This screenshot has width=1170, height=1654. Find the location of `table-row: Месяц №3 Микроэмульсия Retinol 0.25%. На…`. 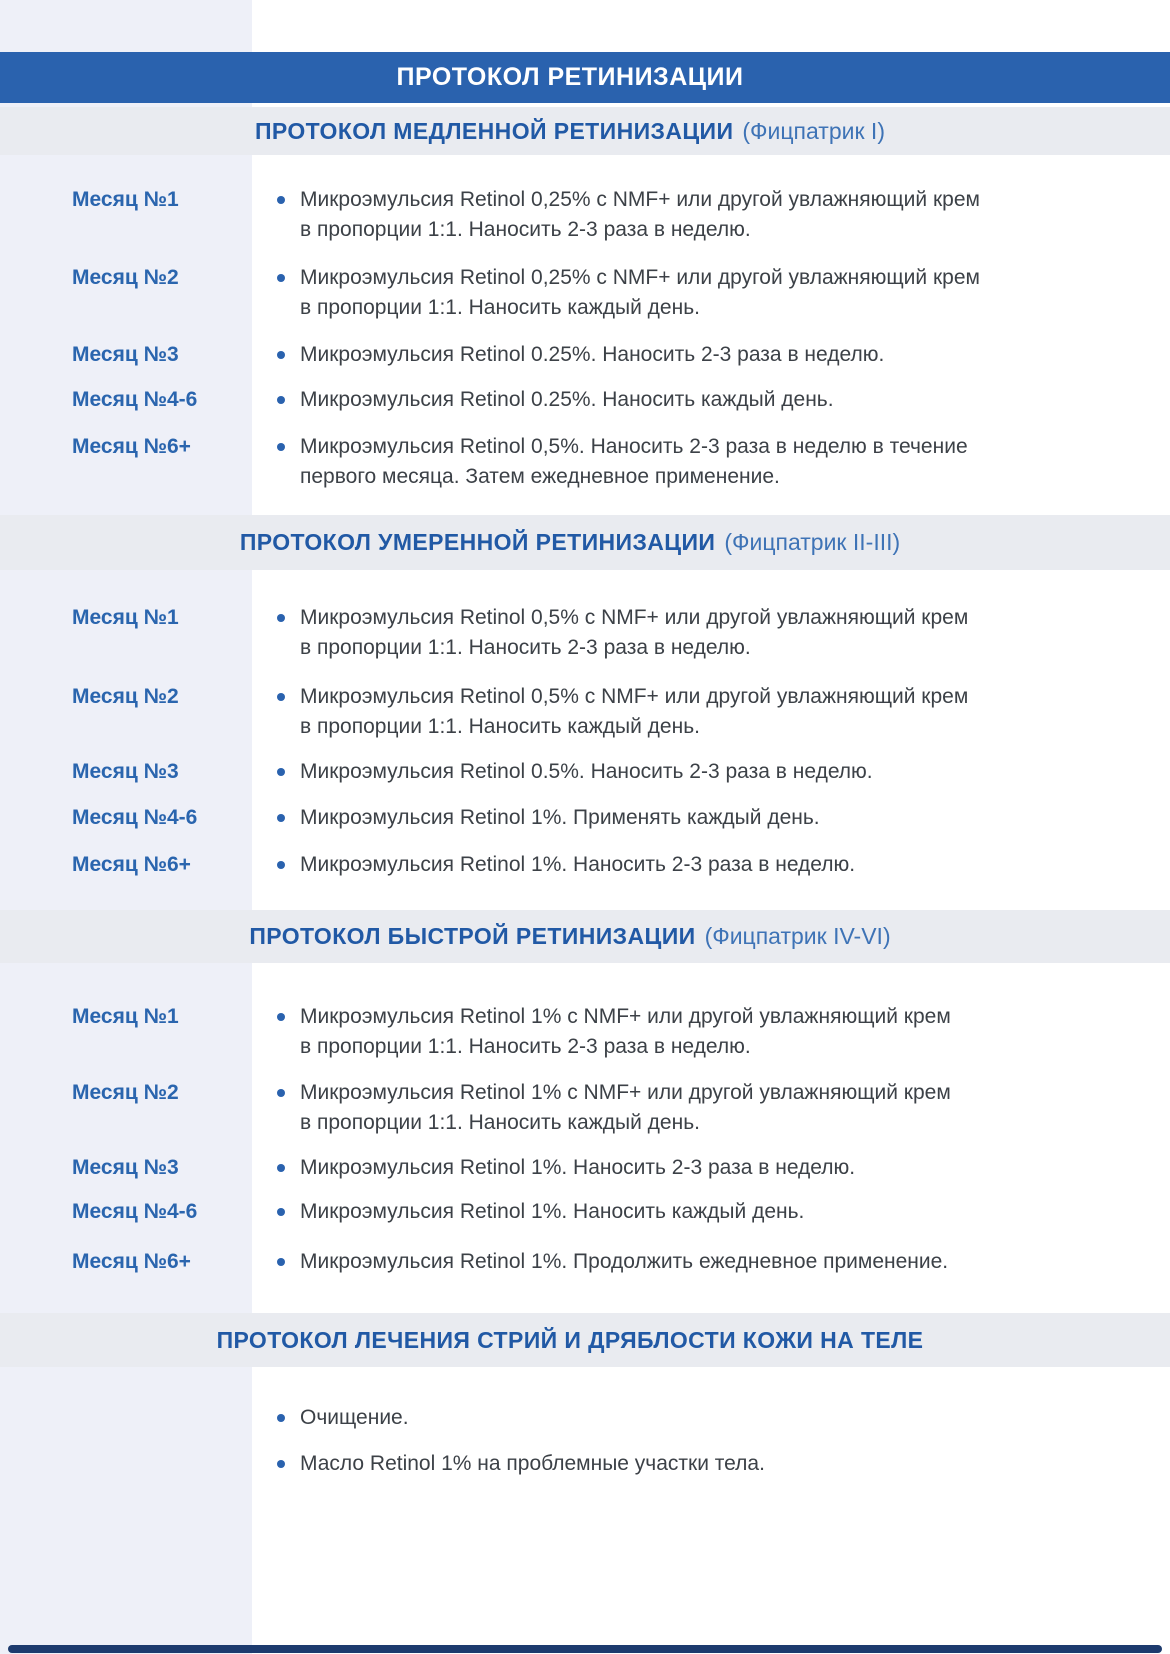

table-row: Месяц №3 Микроэмульсия Retinol 0.25%. На… is located at coordinates (585, 355).